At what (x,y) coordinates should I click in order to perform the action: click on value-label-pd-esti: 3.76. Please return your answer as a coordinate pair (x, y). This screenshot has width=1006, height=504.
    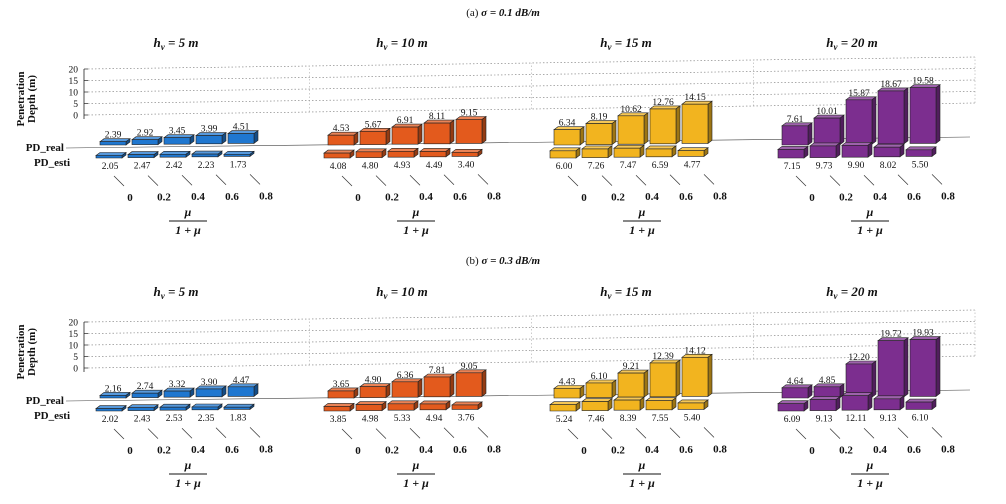
    Looking at the image, I should click on (466, 418).